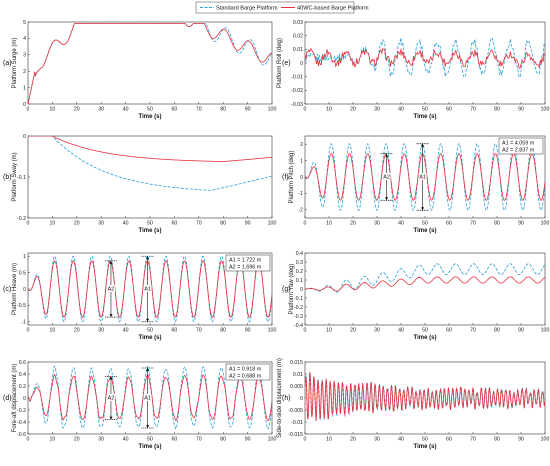  What do you see at coordinates (297, 105) in the screenshot?
I see `y-tick-label: -0.03` at bounding box center [297, 105].